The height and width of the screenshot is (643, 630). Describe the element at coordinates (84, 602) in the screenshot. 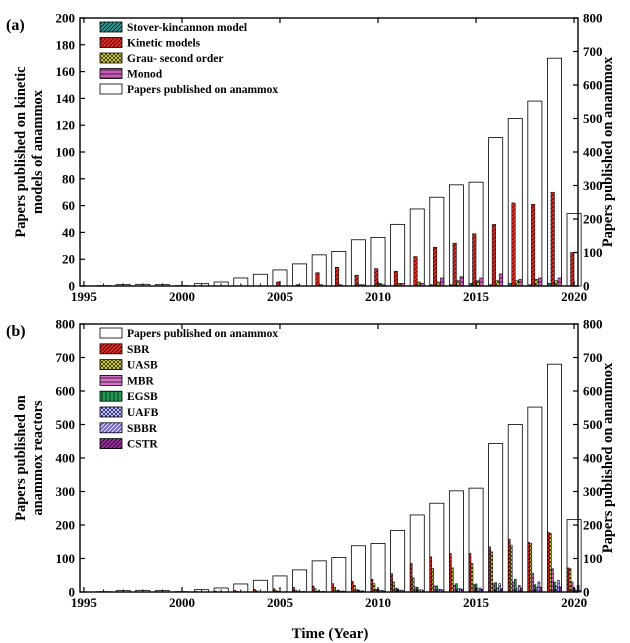

I see `x-tick-label: 1995` at that location.